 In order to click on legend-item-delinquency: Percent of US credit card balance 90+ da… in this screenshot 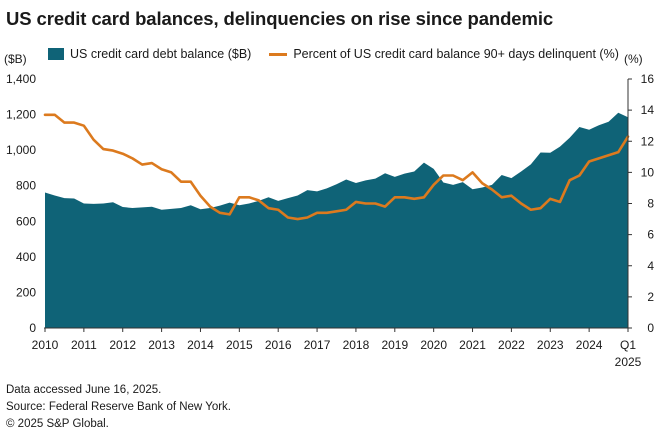, I will do `click(444, 54)`.